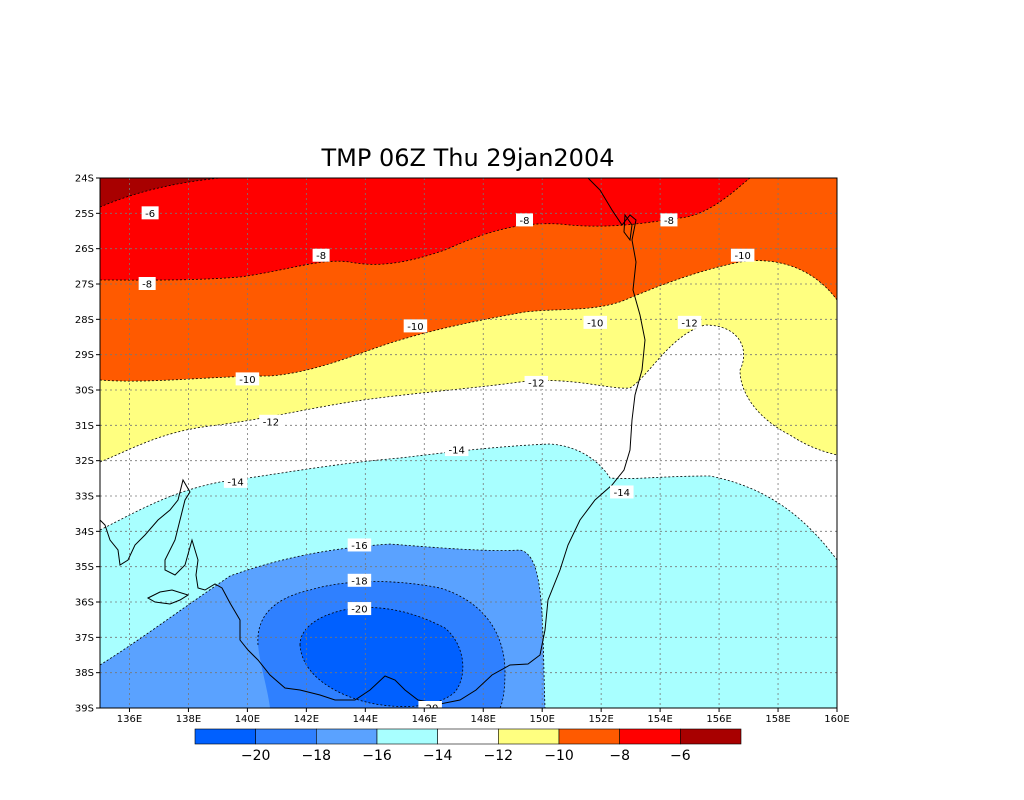 The image size is (1024, 800). I want to click on y-tick-label: 38S, so click(84, 673).